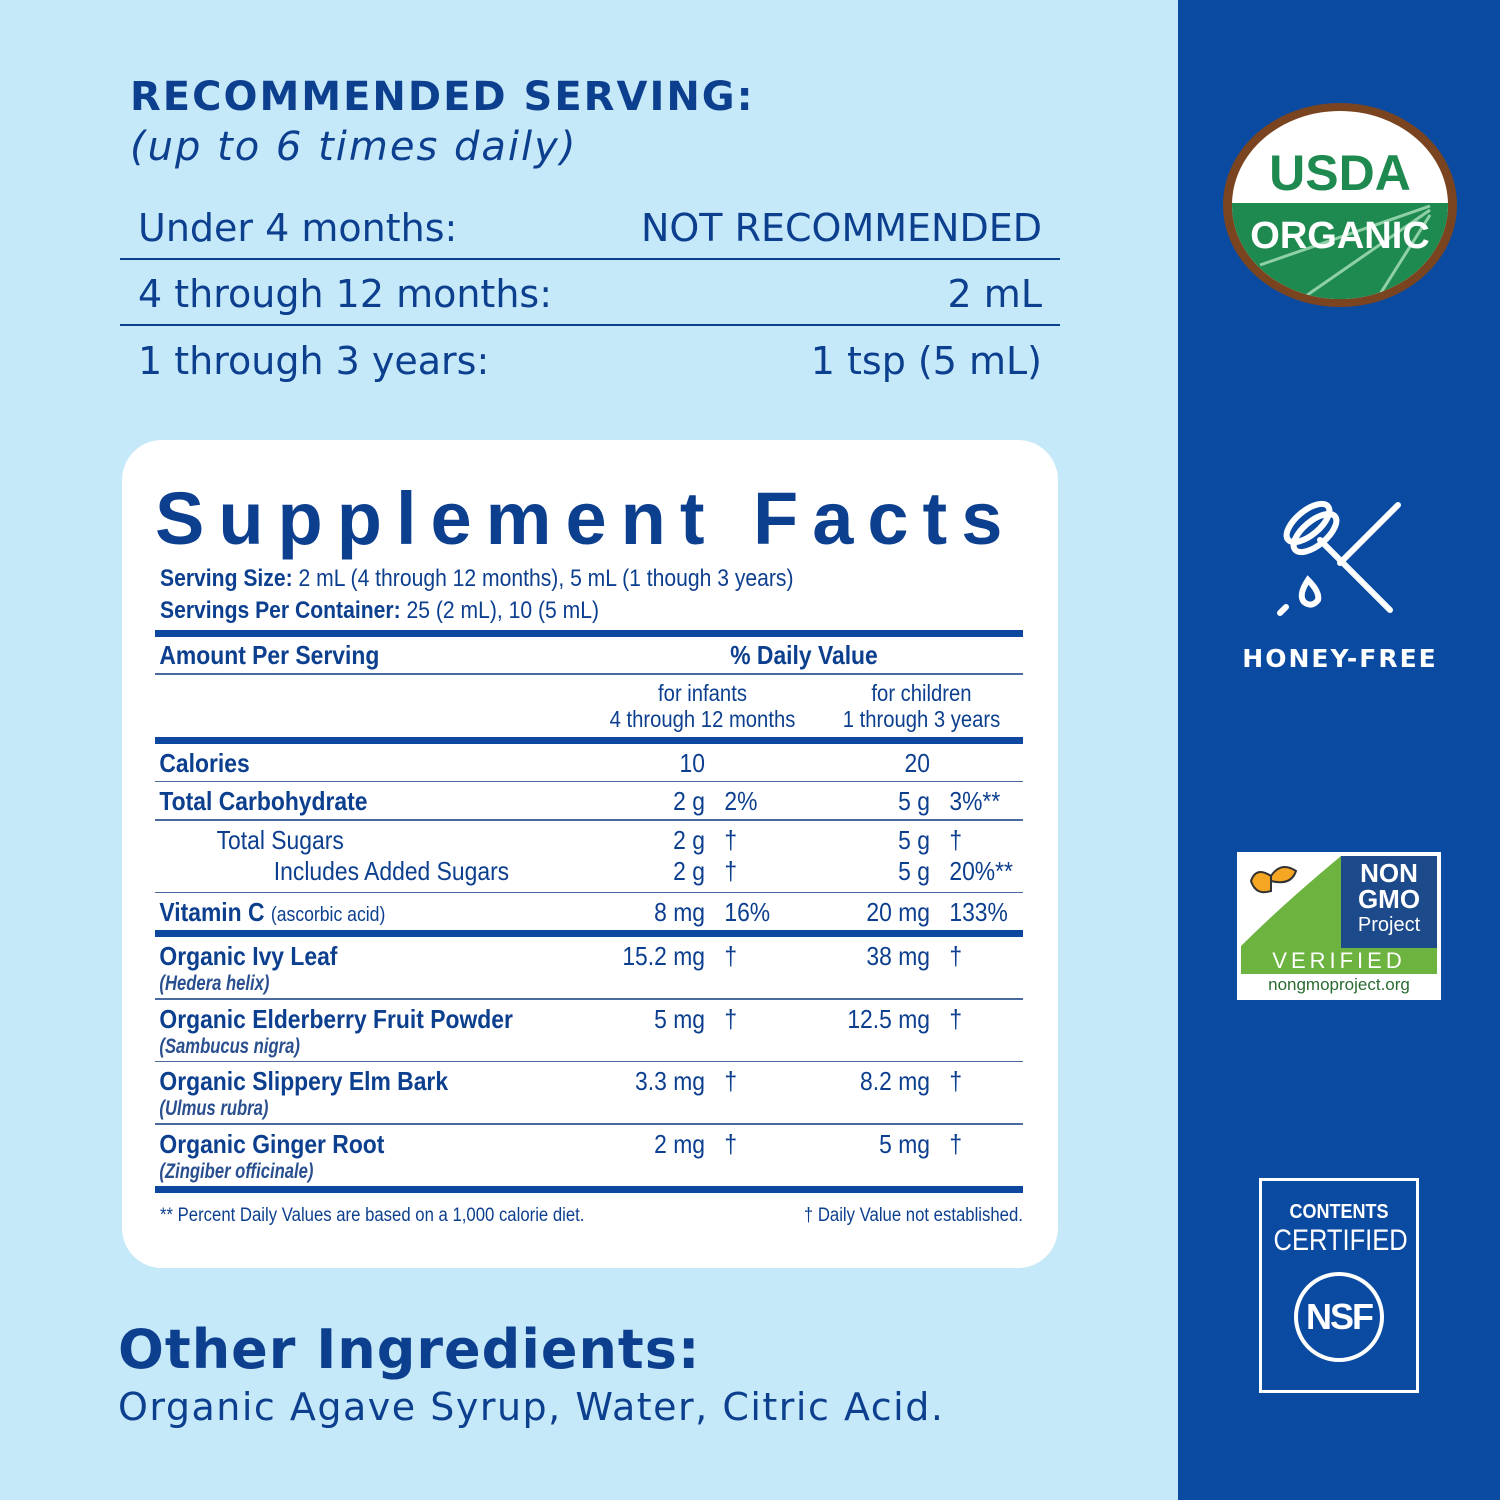 This screenshot has height=1500, width=1500. What do you see at coordinates (298, 228) in the screenshot?
I see `serving-age: Under 4 months:` at bounding box center [298, 228].